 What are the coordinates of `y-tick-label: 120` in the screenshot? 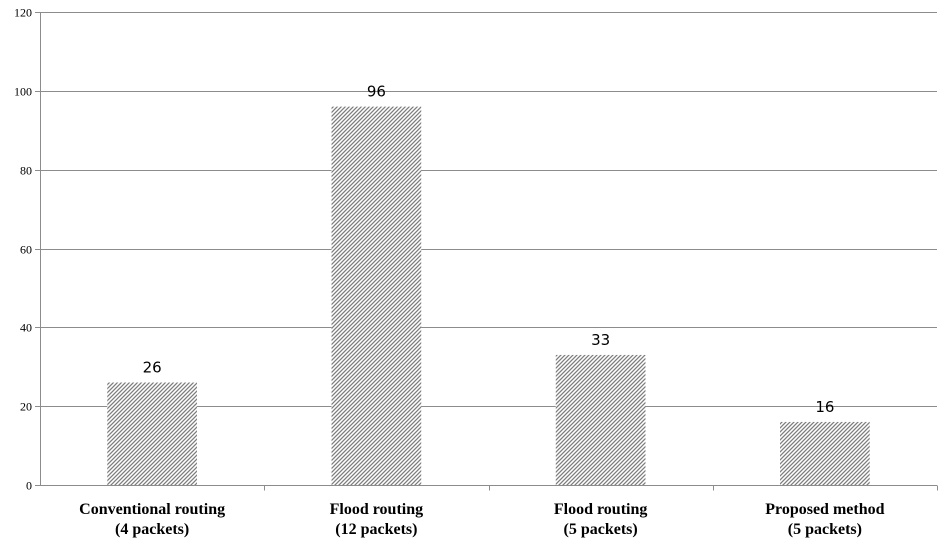 It's located at (23, 13).